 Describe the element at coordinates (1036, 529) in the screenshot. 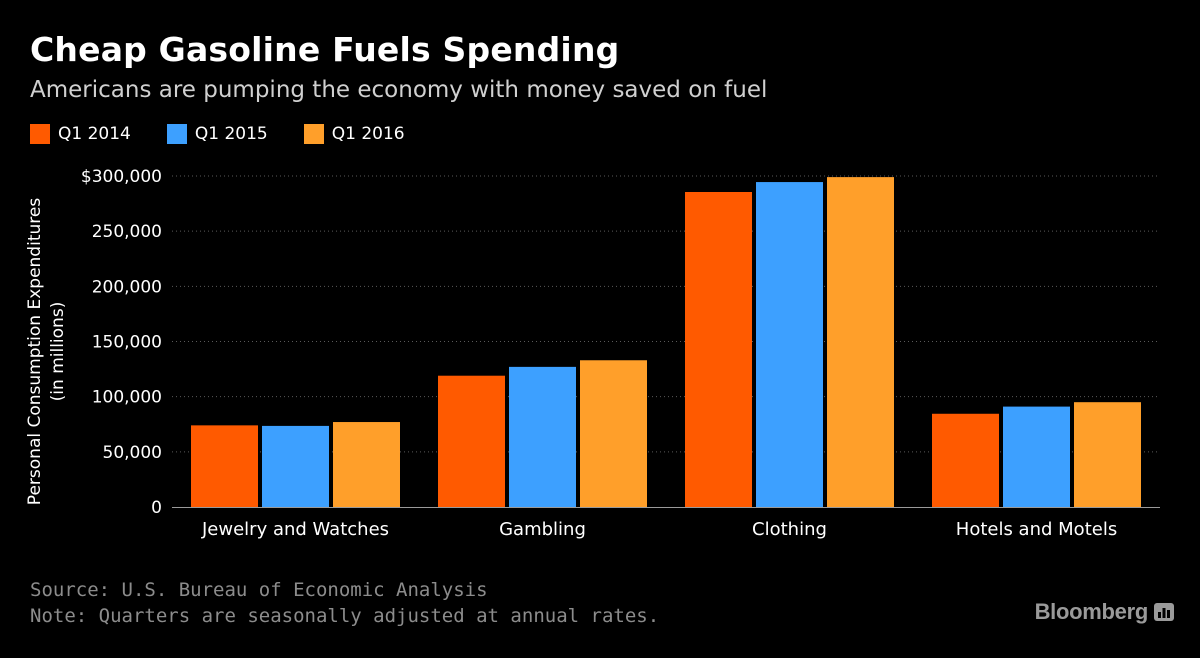

I see `x-tick-label: Hotels and Motels` at that location.